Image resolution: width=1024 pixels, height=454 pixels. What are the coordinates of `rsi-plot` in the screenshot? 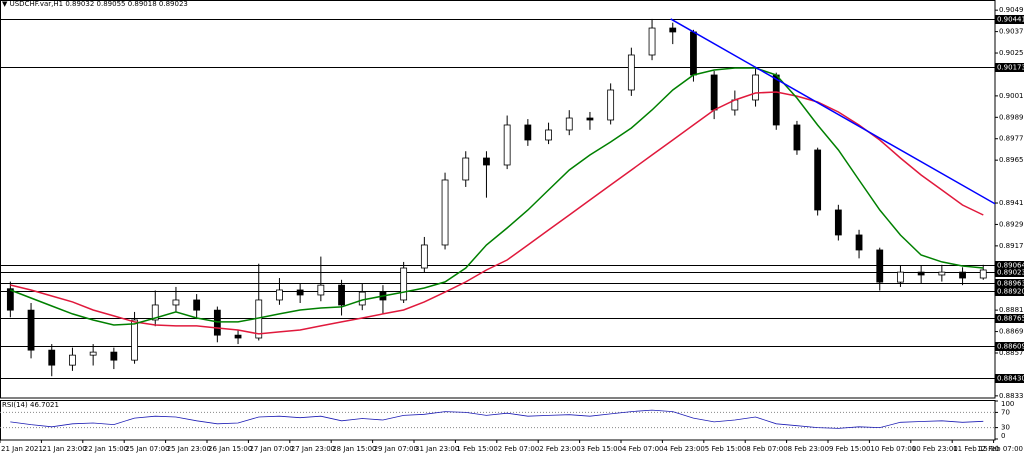 It's located at (497, 419).